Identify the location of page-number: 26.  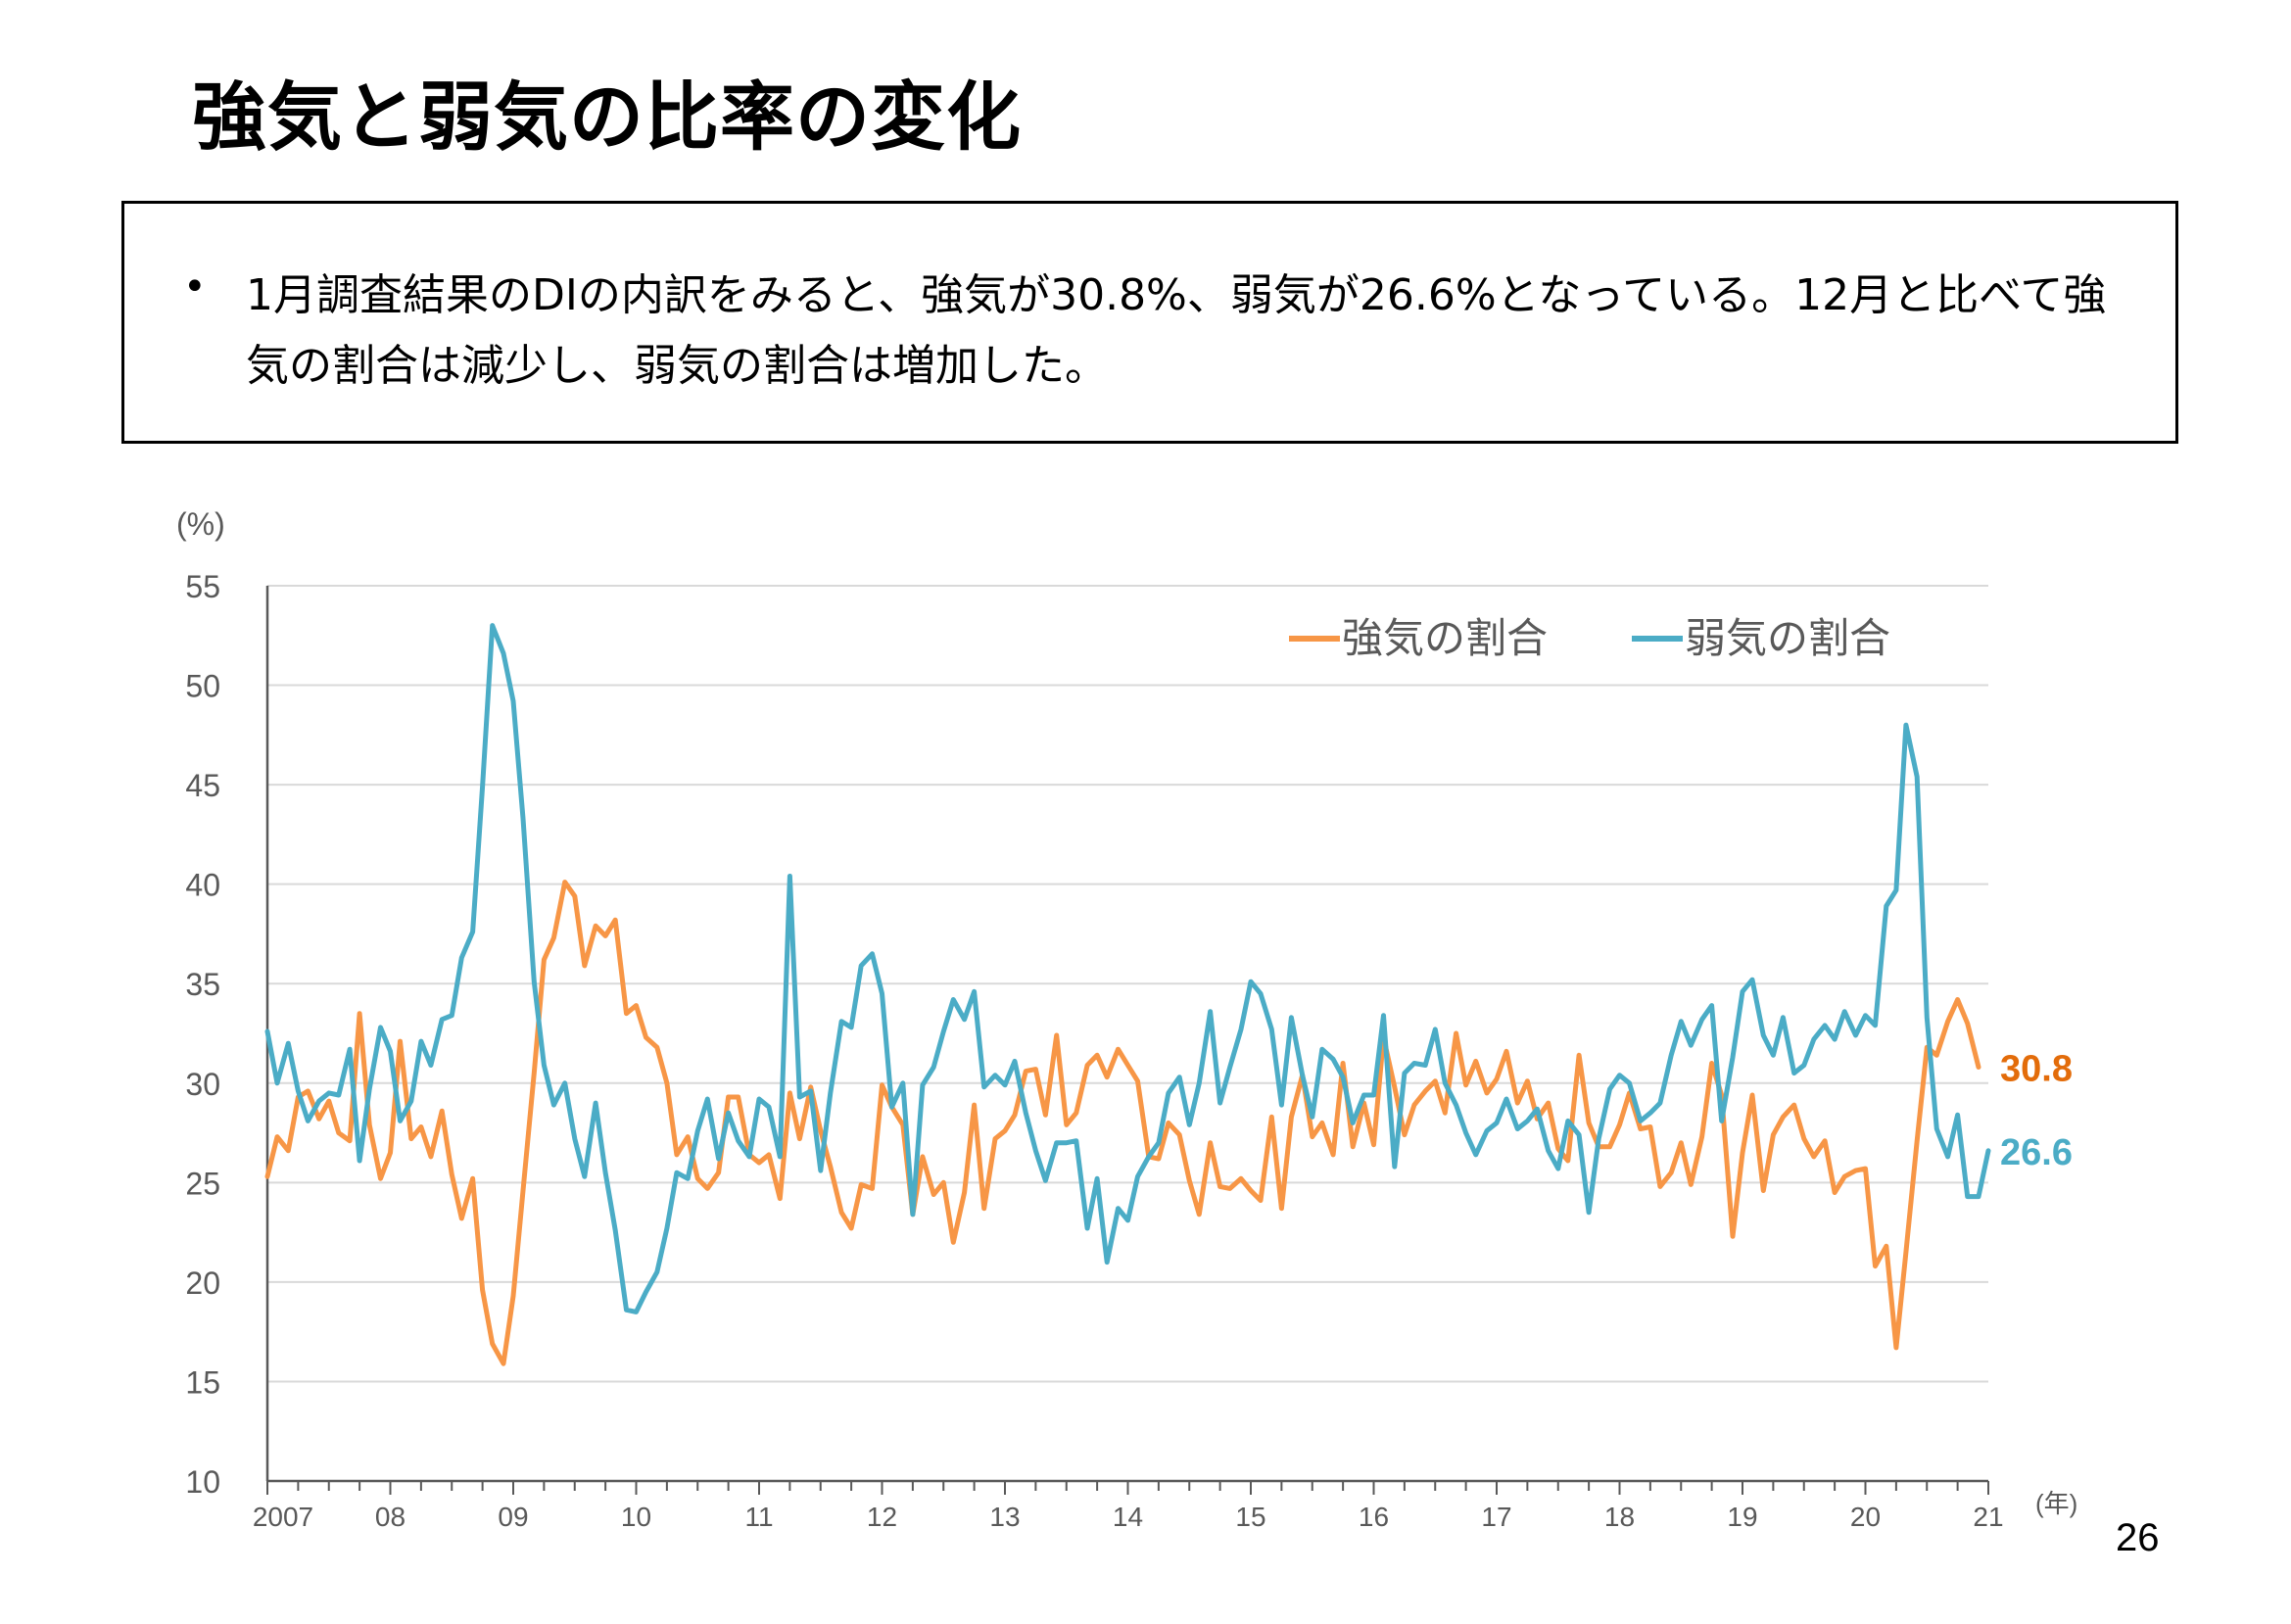
(2138, 1538).